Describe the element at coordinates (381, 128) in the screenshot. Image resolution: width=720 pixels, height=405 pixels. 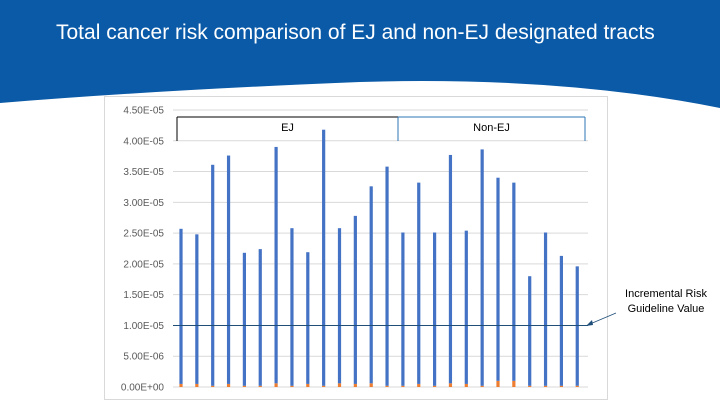
I see `group-brackets: EJ Non-EJ` at that location.